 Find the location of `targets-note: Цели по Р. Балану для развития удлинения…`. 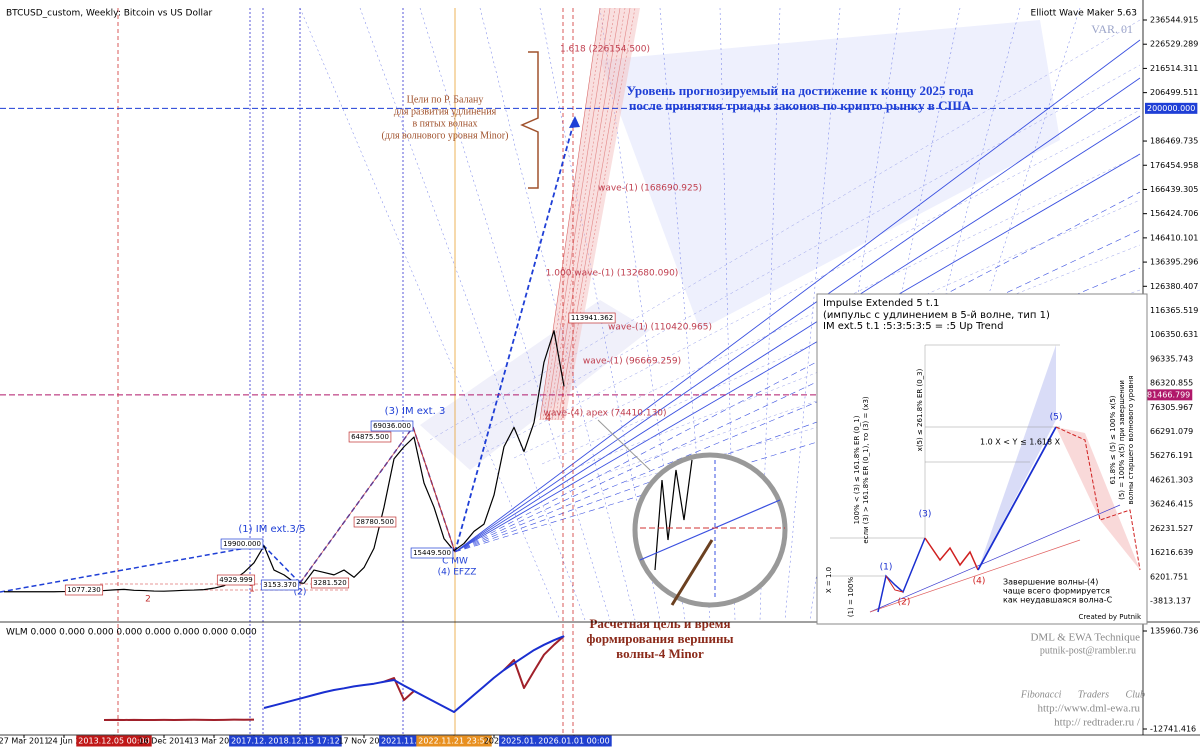

targets-note: Цели по Р. Балану для развития удлинения… is located at coordinates (445, 117).